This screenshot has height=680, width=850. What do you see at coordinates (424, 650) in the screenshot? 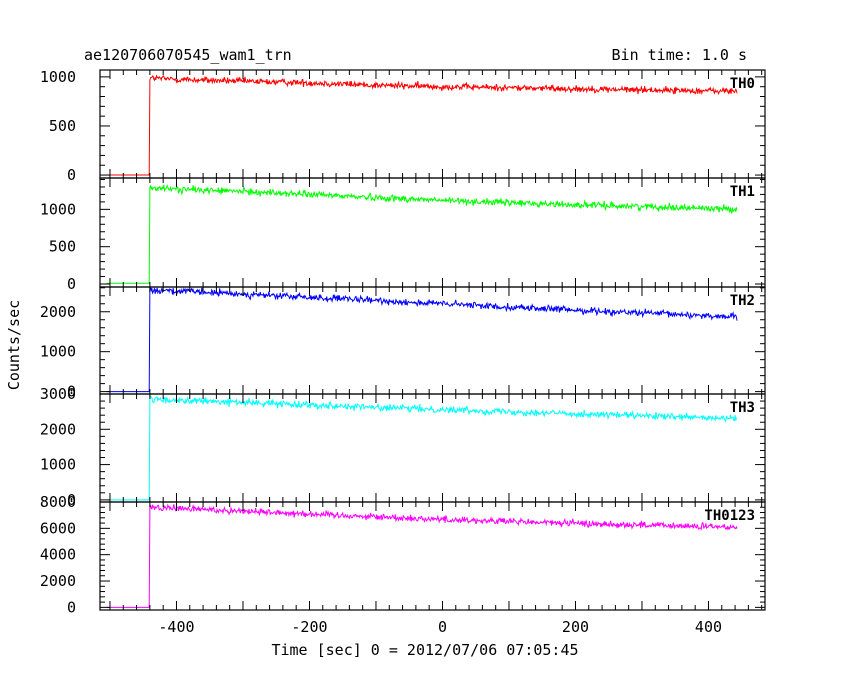
I see `x-axis-label: Time [sec] 0 = 2012/07/06 07:05:45` at bounding box center [424, 650].